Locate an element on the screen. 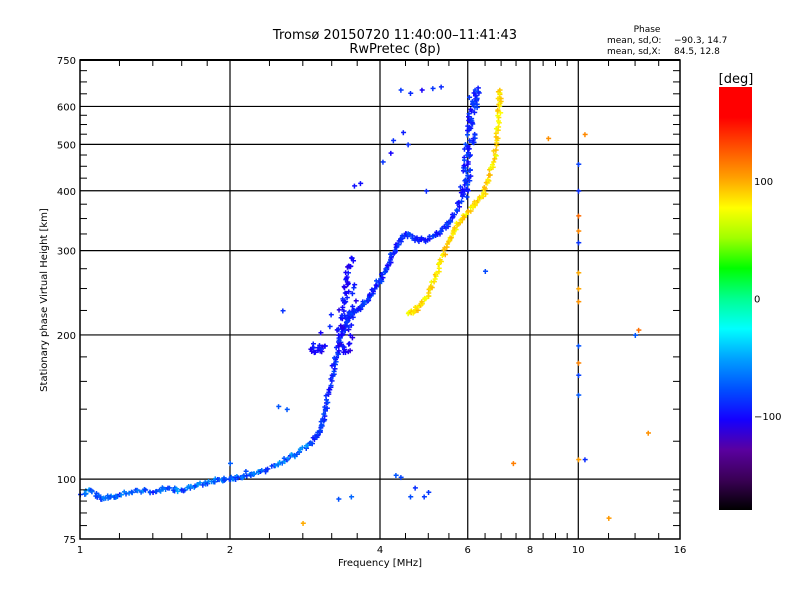 The width and height of the screenshot is (800, 600). colorbar-label: [deg] is located at coordinates (736, 79).